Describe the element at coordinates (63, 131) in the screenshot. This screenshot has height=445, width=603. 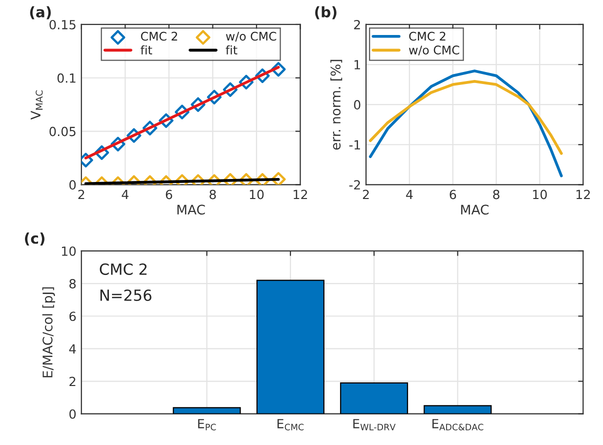
I see `y-tick-label: 0.05` at that location.